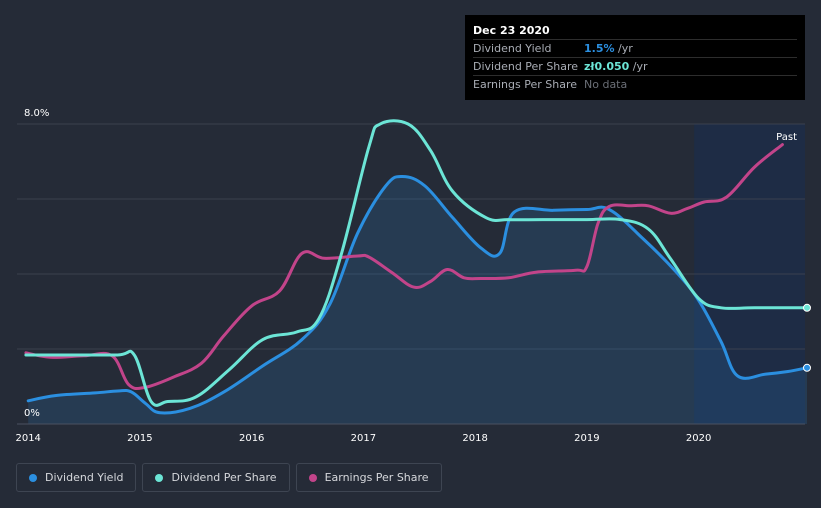  I want to click on x-tick-label: 2014, so click(27, 438).